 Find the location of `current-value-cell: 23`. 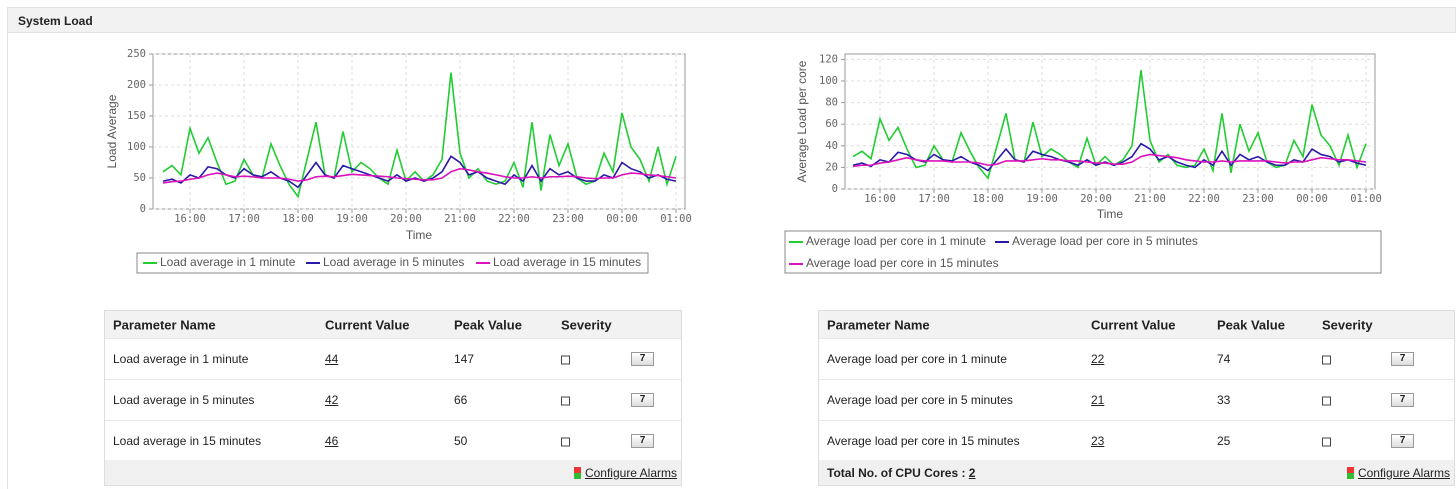

current-value-cell: 23 is located at coordinates (1097, 441).